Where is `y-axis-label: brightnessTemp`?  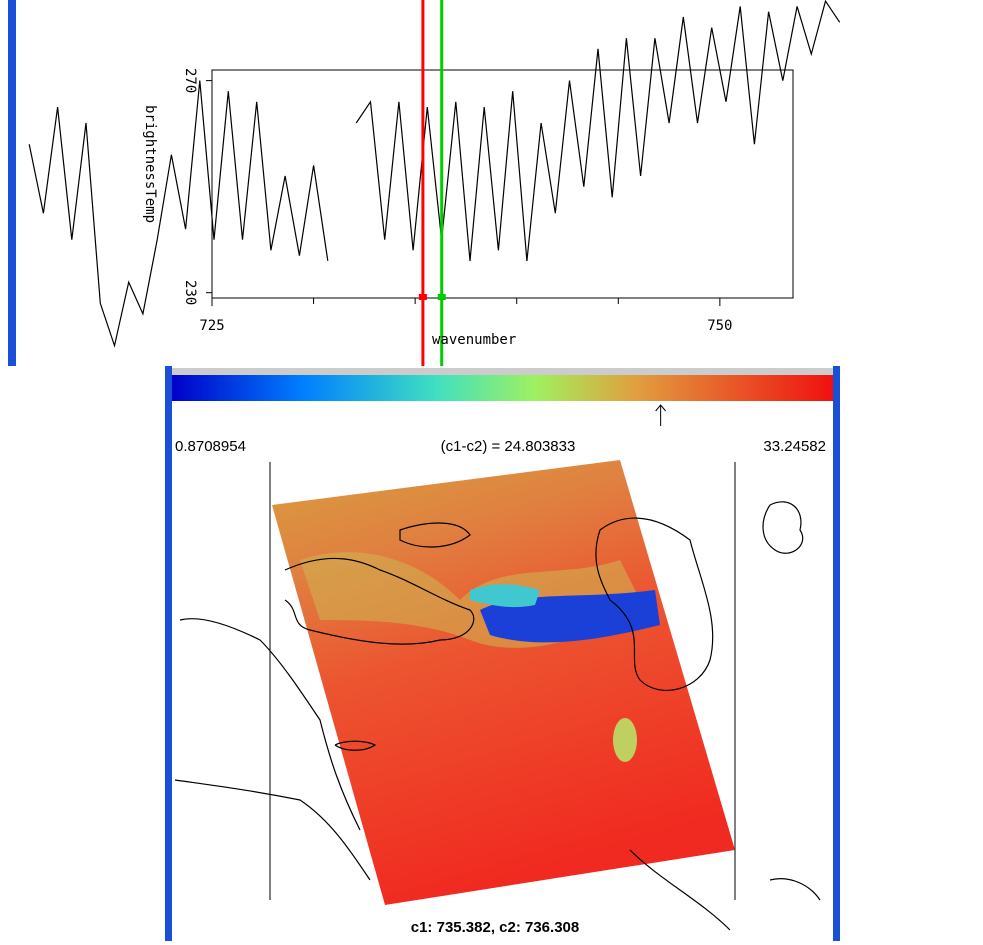
y-axis-label: brightnessTemp is located at coordinates (150, 164).